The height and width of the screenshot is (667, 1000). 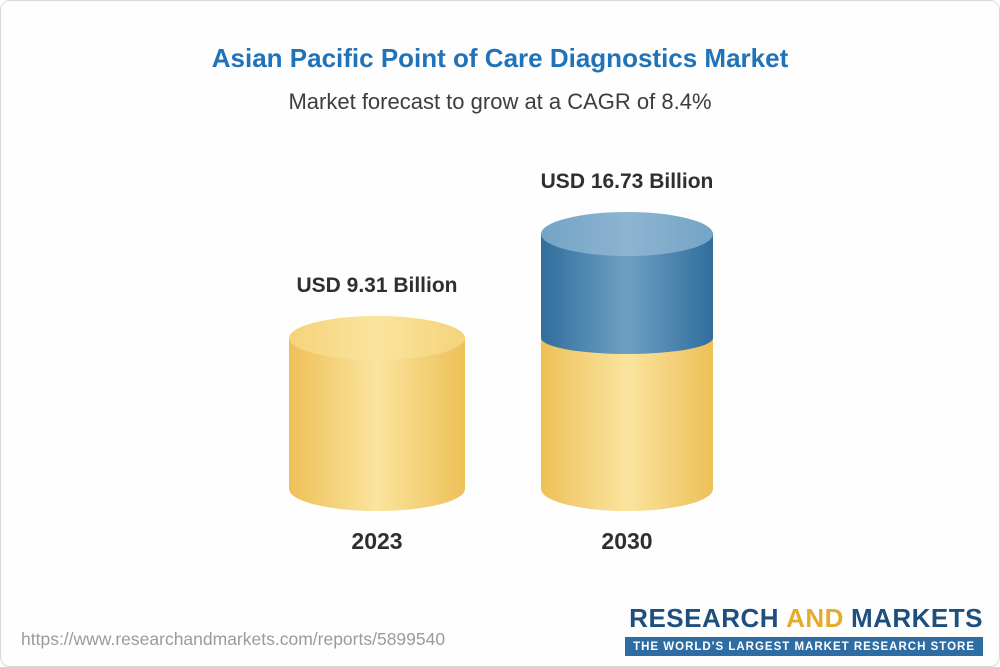 I want to click on cylinder-2030, so click(x=627, y=361).